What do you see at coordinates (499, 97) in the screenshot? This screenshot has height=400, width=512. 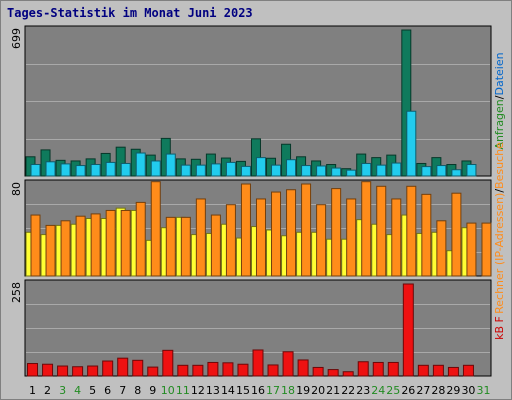 I see `legend-part-top-2: /` at bounding box center [499, 97].